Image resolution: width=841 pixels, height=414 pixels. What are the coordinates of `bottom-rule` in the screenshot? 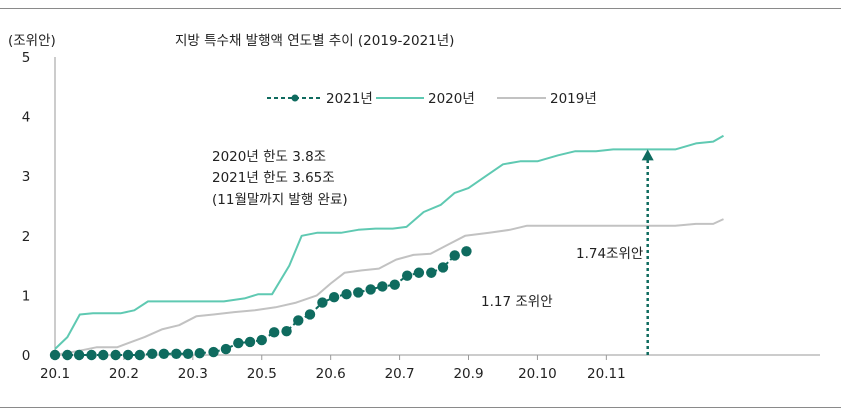 It's located at (420, 407).